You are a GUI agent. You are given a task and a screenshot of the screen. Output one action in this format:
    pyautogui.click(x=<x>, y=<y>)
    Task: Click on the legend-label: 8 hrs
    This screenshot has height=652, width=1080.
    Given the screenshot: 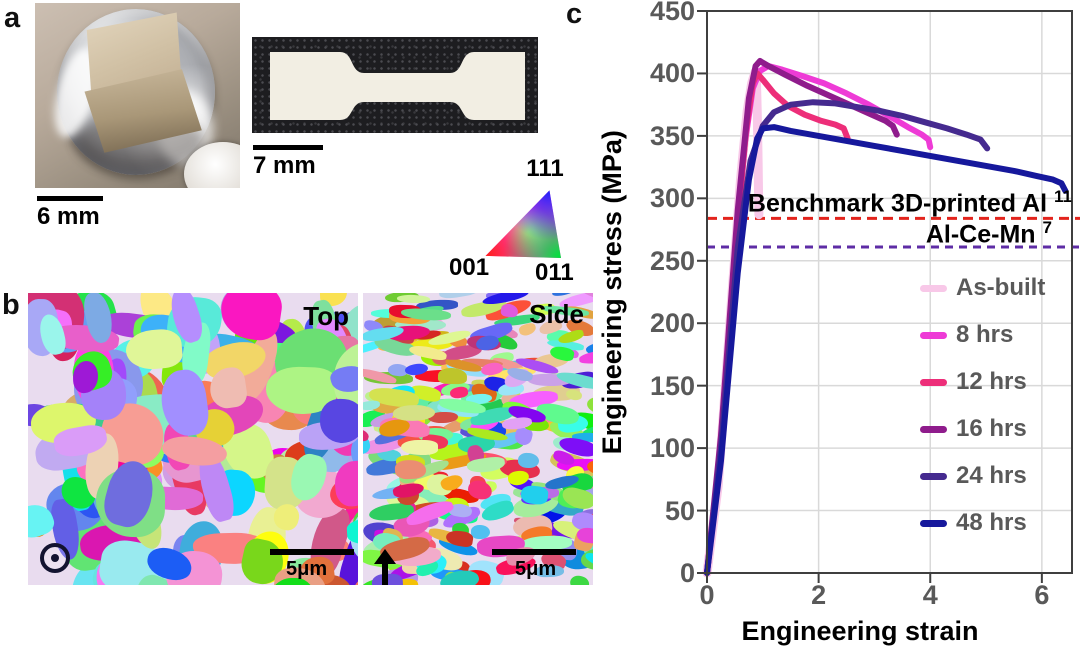 What is the action you would take?
    pyautogui.click(x=985, y=334)
    